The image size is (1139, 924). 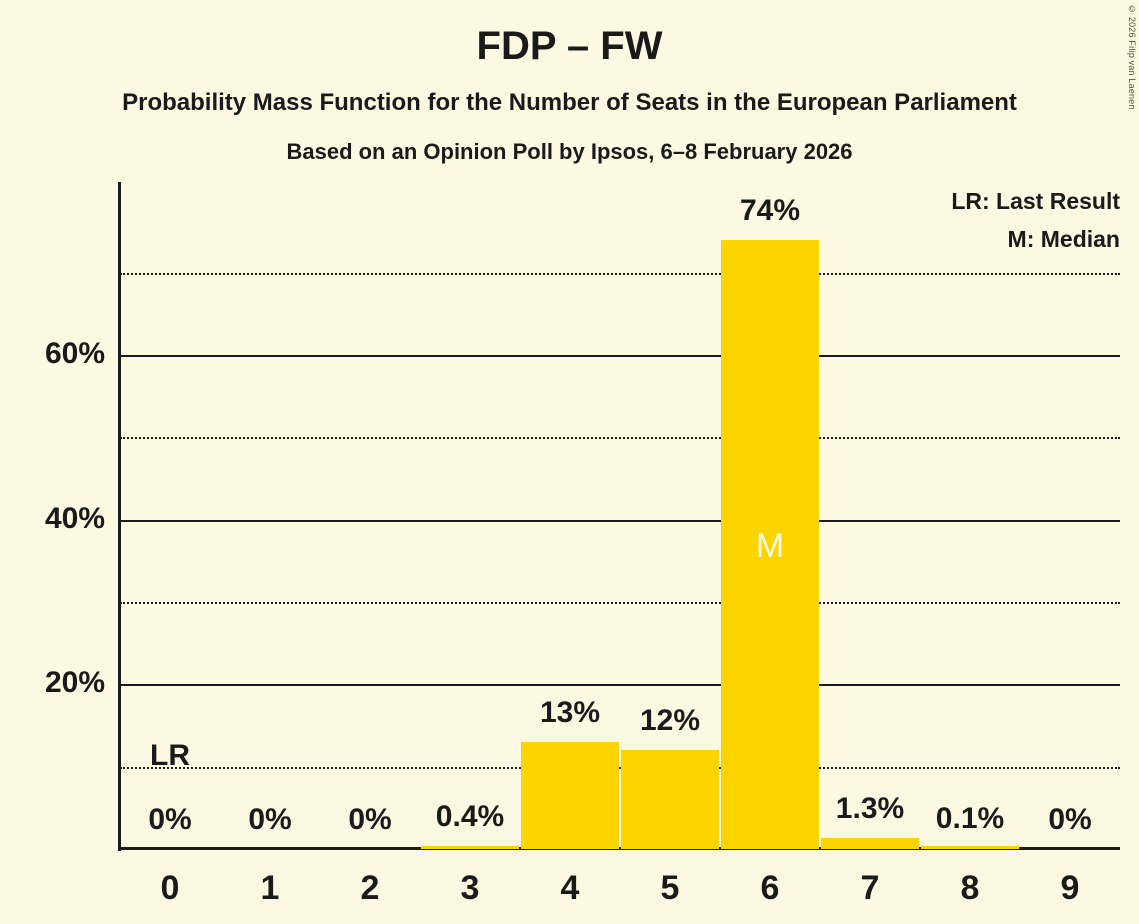 What do you see at coordinates (620, 767) in the screenshot?
I see `gridline-10pct` at bounding box center [620, 767].